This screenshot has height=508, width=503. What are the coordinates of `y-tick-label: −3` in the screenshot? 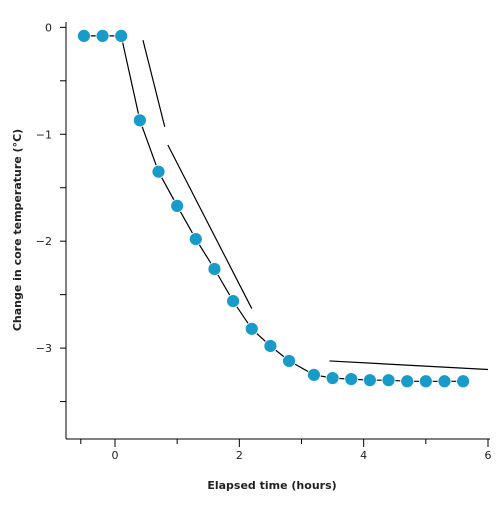 It's located at (44, 348).